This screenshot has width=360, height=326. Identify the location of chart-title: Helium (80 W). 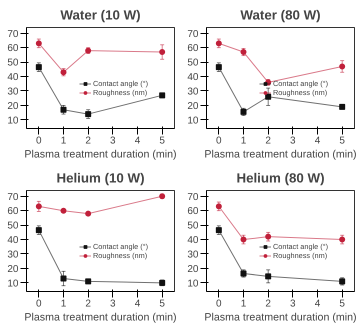
(280, 178).